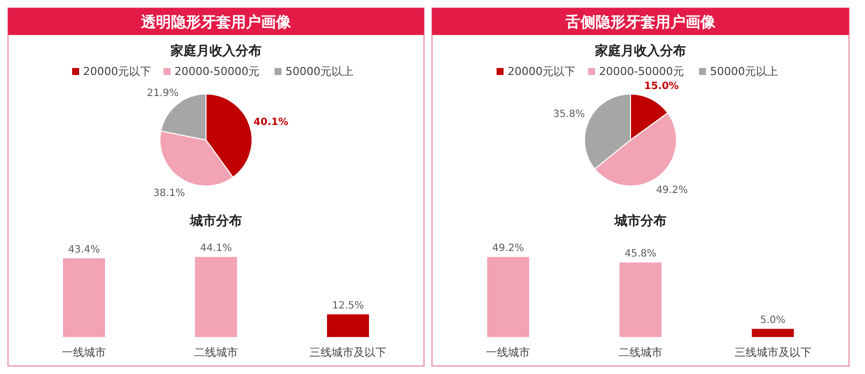 The image size is (865, 374). What do you see at coordinates (162, 94) in the screenshot?
I see `data-label: 21.9%` at bounding box center [162, 94].